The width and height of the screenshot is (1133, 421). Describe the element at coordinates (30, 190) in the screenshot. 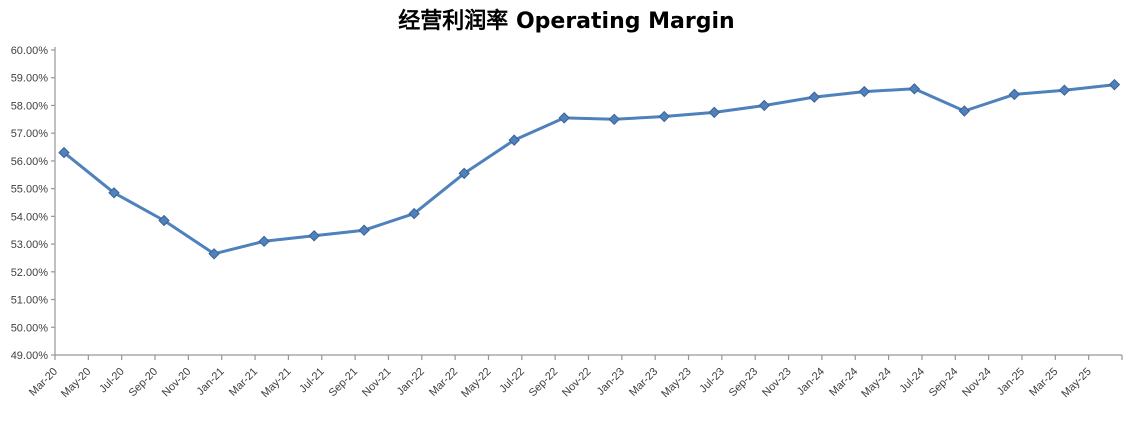

I see `y-axis-tick-label: 55.00%` at that location.